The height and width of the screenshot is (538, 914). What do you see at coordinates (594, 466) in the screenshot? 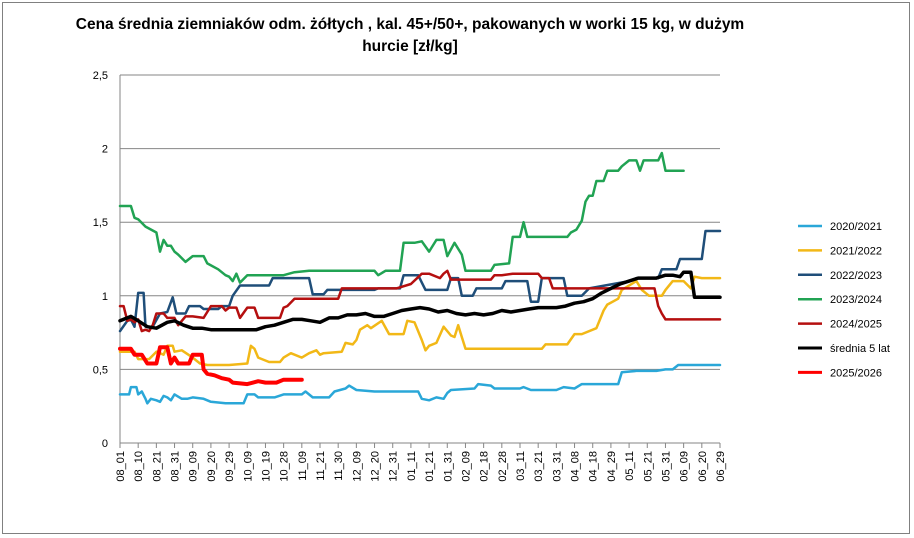
I see `x-tick-label: 04_18` at bounding box center [594, 466].